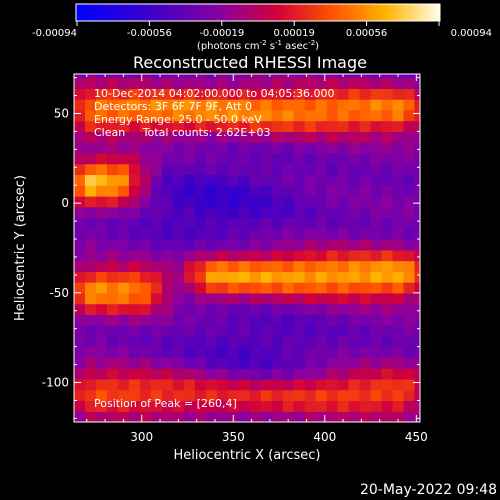 The height and width of the screenshot is (500, 500). What do you see at coordinates (65, 203) in the screenshot?
I see `y-tick-label: 0` at bounding box center [65, 203].